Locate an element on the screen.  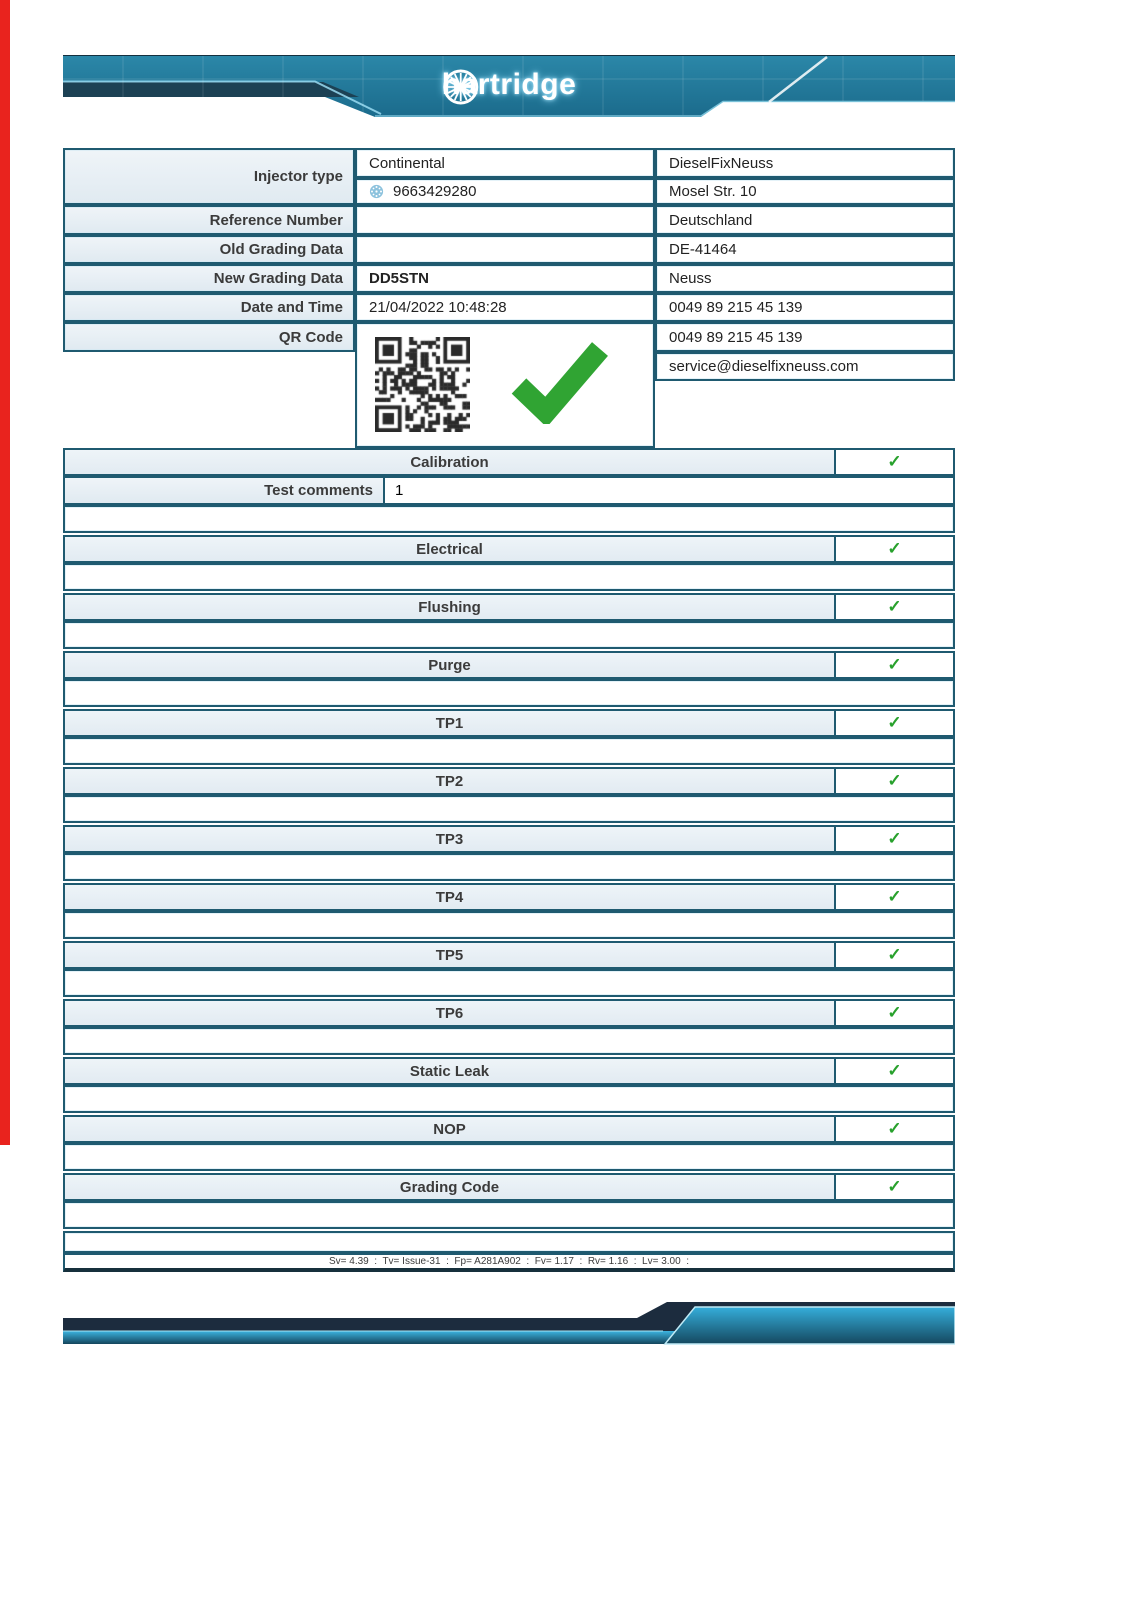
section-row: TP2 ✓ is located at coordinates (509, 781).